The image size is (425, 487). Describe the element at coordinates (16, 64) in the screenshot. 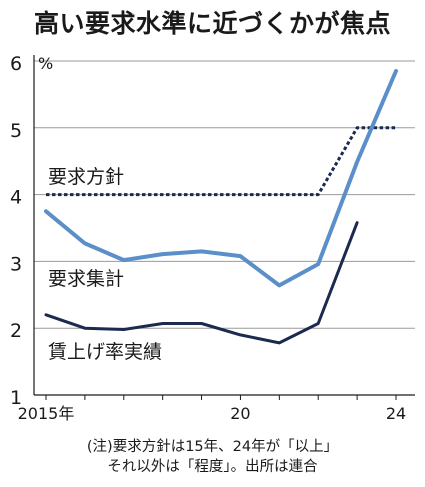

I see `y-tick-label: 6` at that location.